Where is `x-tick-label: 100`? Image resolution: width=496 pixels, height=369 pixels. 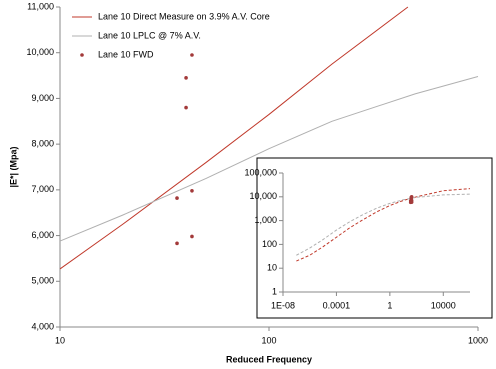 x-tick-label: 100 is located at coordinates (268, 340).